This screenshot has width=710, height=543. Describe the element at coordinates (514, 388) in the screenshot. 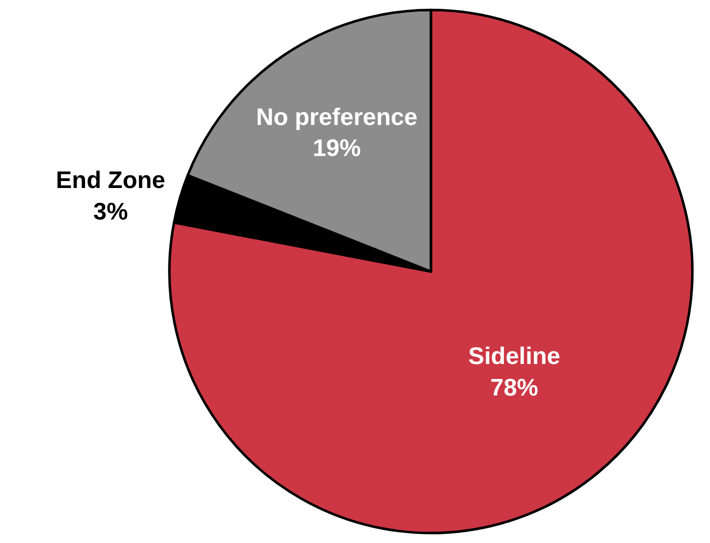

I see `data-label: 78%` at that location.